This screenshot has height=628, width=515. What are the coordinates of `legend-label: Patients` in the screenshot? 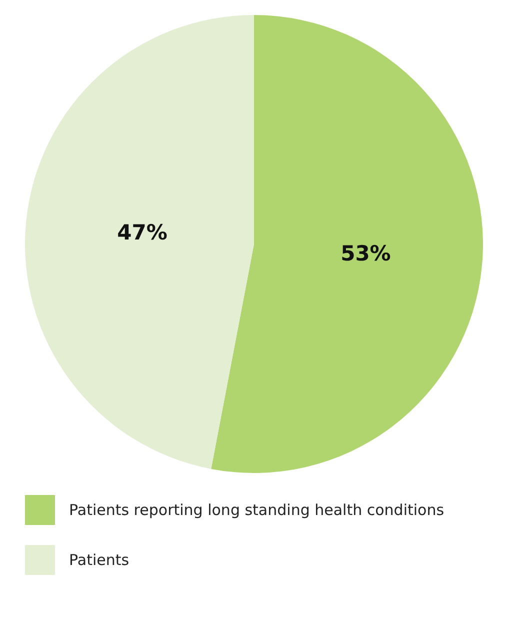 It's located at (99, 560).